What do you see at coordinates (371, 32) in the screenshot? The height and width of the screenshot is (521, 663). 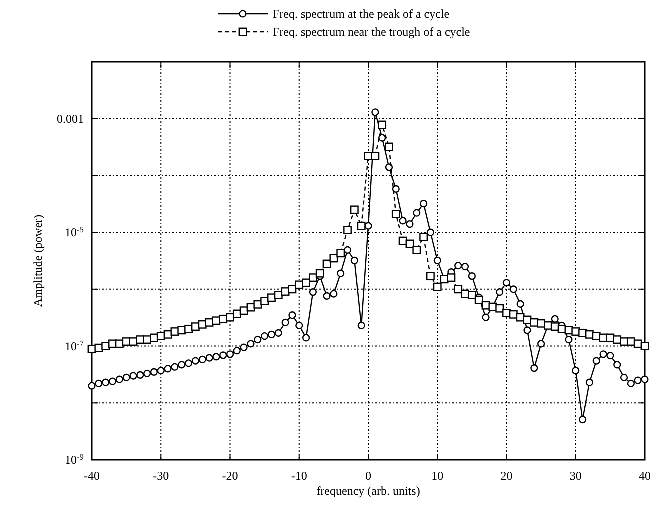 I see `legend-label: Freq. spectrum near the trough of a cycle` at bounding box center [371, 32].